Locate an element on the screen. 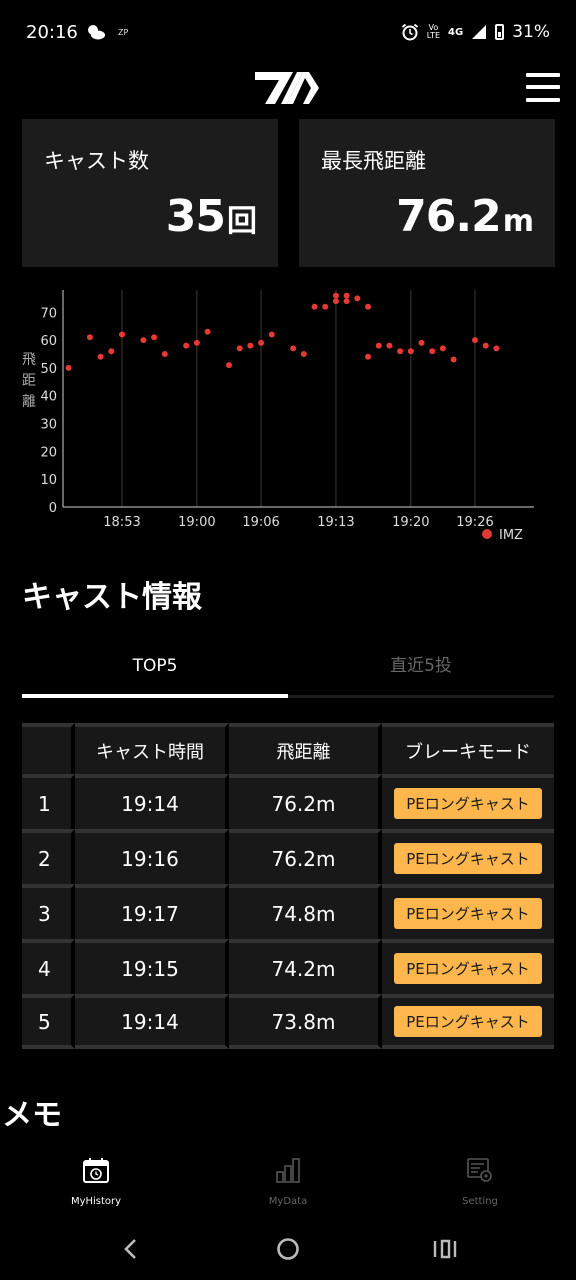 This screenshot has width=576, height=1280. row-time: 19:14 is located at coordinates (152, 1021).